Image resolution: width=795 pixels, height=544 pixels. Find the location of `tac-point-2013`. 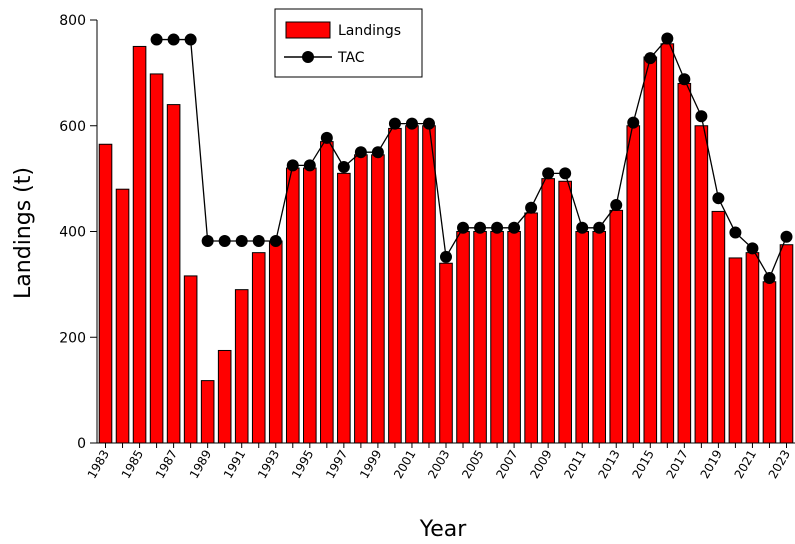

tac-point-2013 is located at coordinates (616, 205).